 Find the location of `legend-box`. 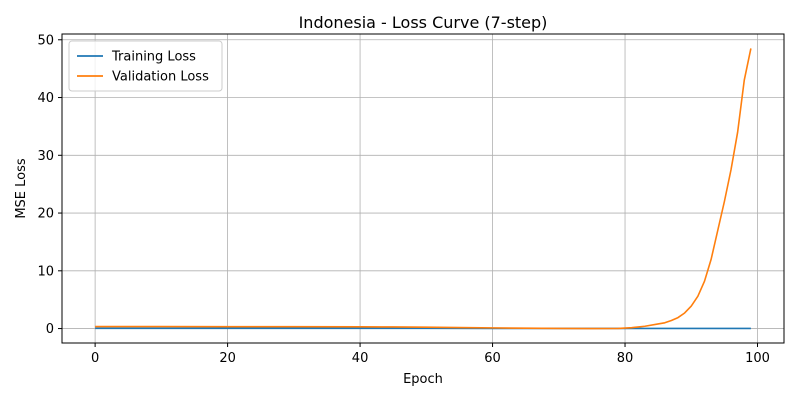

legend-box is located at coordinates (145, 66).